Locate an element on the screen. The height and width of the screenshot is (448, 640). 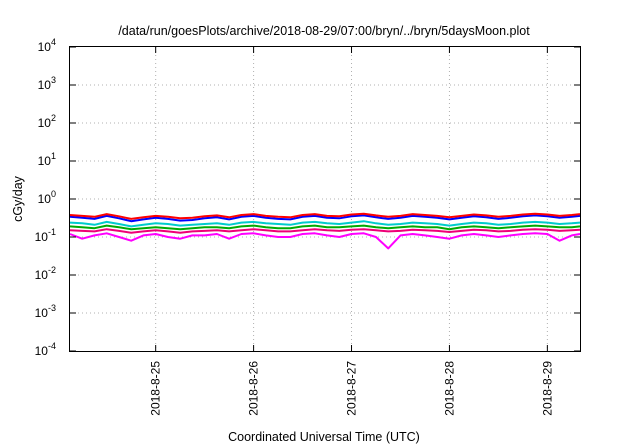
y-tick-label: 10⁻³ is located at coordinates (45, 311).